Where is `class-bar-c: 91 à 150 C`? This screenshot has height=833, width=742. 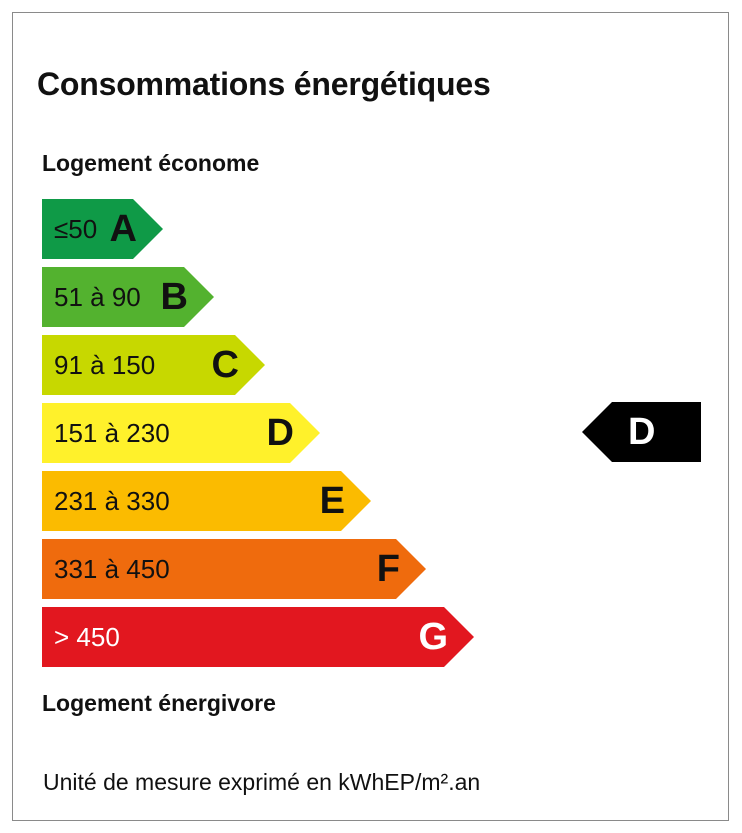
class-bar-c: 91 à 150 C is located at coordinates (153, 365).